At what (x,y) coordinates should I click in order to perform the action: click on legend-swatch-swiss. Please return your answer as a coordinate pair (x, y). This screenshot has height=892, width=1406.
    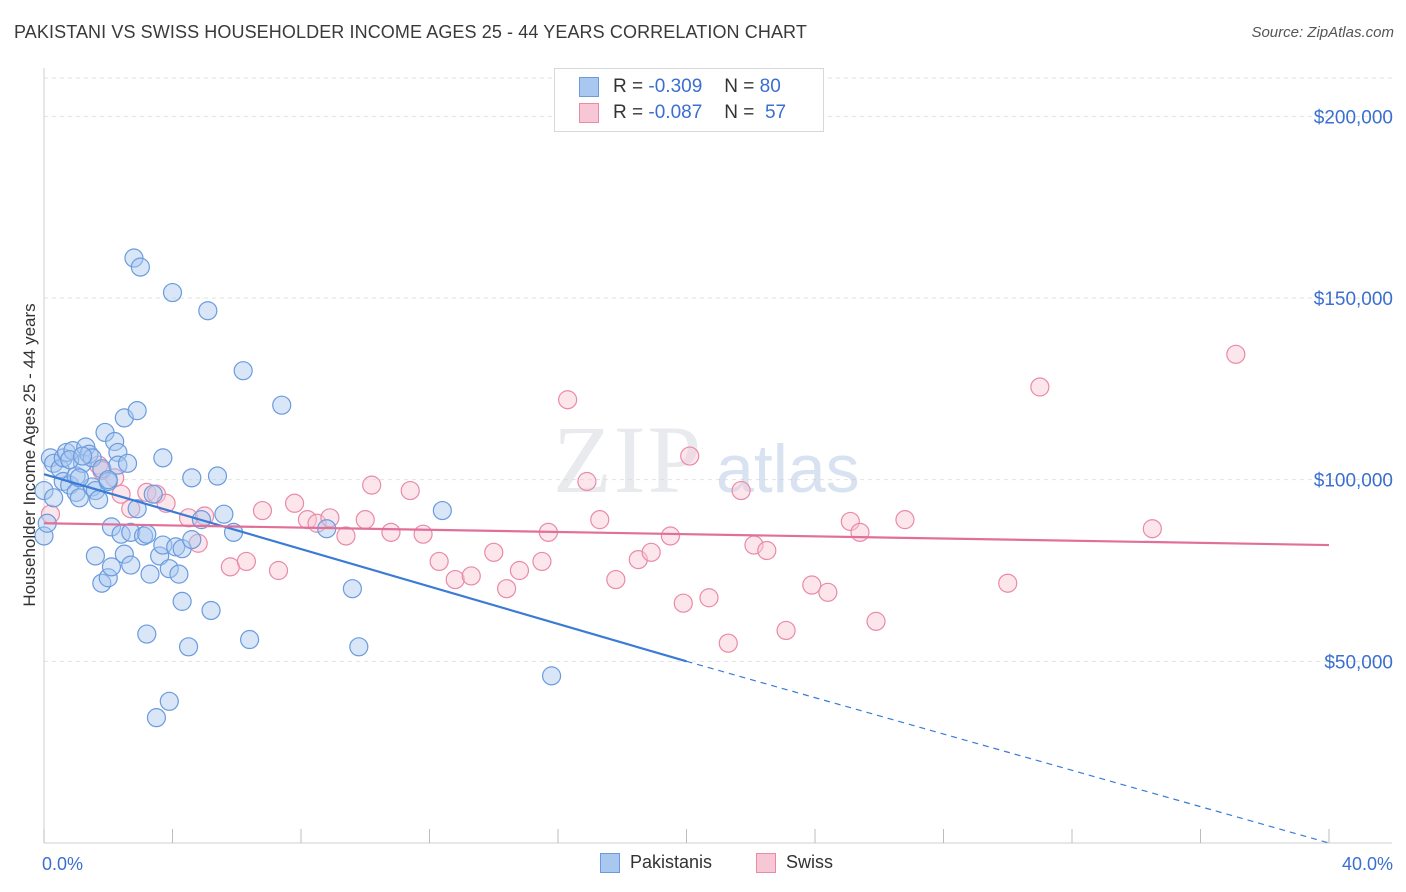
    Looking at the image, I should click on (589, 113).